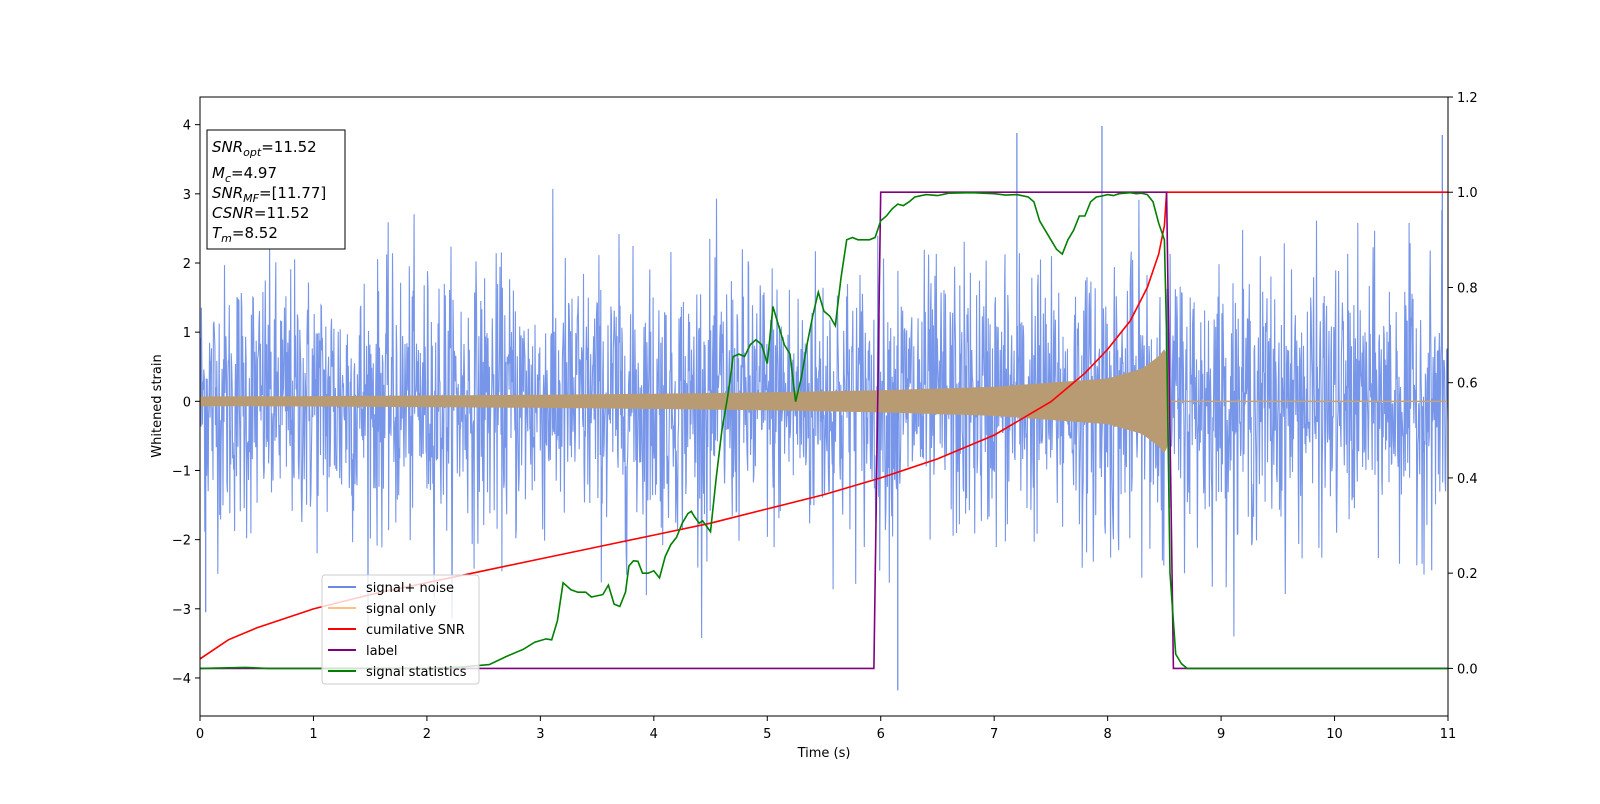 This screenshot has width=1600, height=804. I want to click on y-left-tick-label: −1, so click(181, 471).